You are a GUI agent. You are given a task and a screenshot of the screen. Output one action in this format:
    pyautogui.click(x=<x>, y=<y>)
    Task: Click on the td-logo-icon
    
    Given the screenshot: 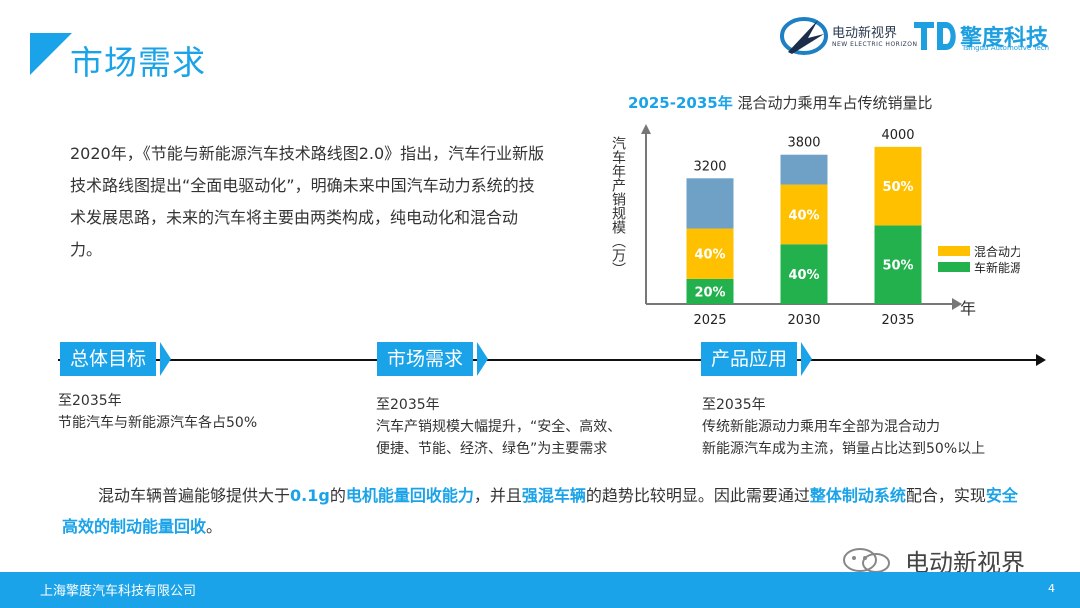 What is the action you would take?
    pyautogui.click(x=935, y=36)
    